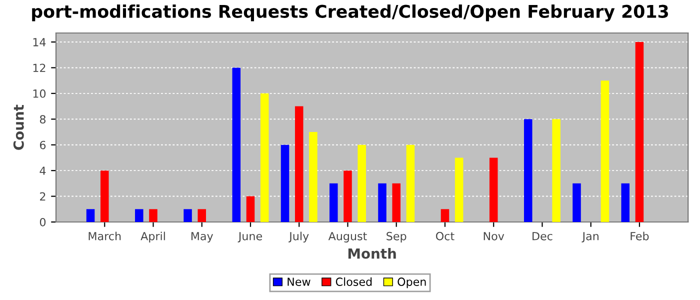 The width and height of the screenshot is (700, 300). Describe the element at coordinates (104, 236) in the screenshot. I see `x-tick-label: March` at that location.